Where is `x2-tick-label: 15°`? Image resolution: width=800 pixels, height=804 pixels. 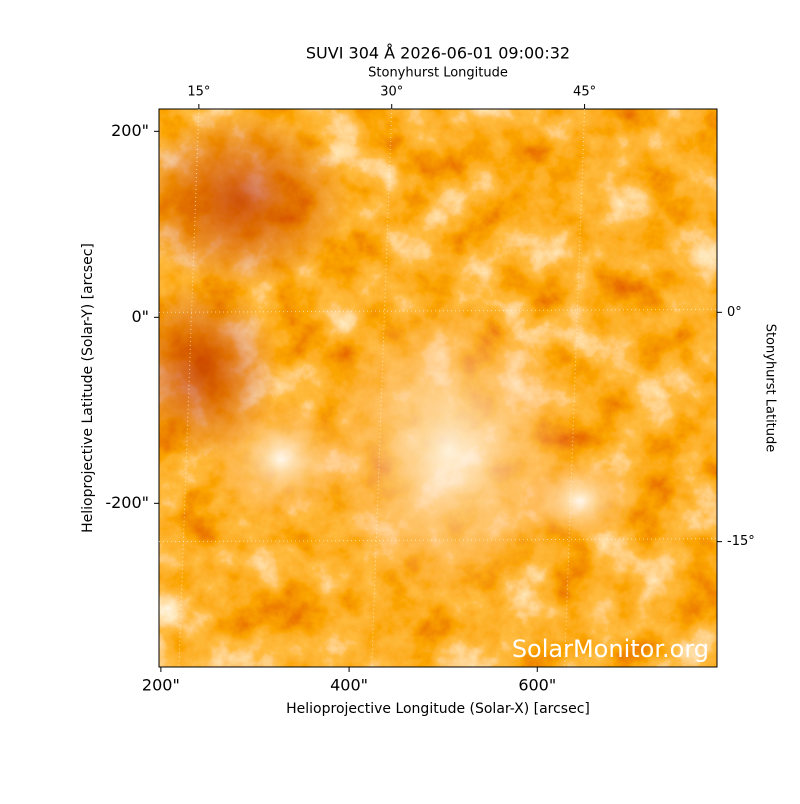
x2-tick-label: 15° is located at coordinates (198, 92).